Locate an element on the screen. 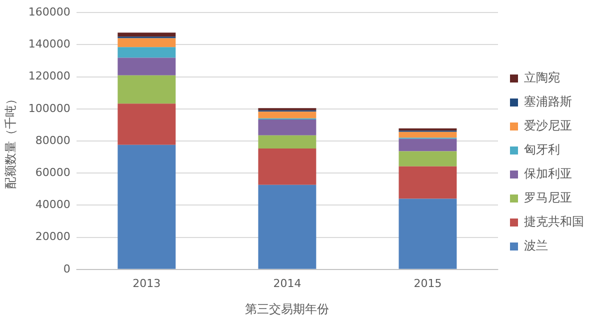 The height and width of the screenshot is (321, 604). x-tick-label: 2014 is located at coordinates (287, 283).